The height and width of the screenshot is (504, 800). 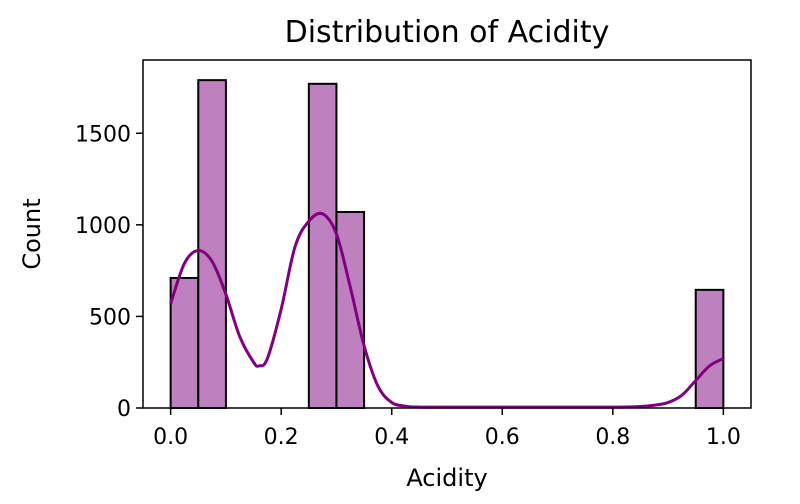 I want to click on x-tick-label: 0.4, so click(x=391, y=437).